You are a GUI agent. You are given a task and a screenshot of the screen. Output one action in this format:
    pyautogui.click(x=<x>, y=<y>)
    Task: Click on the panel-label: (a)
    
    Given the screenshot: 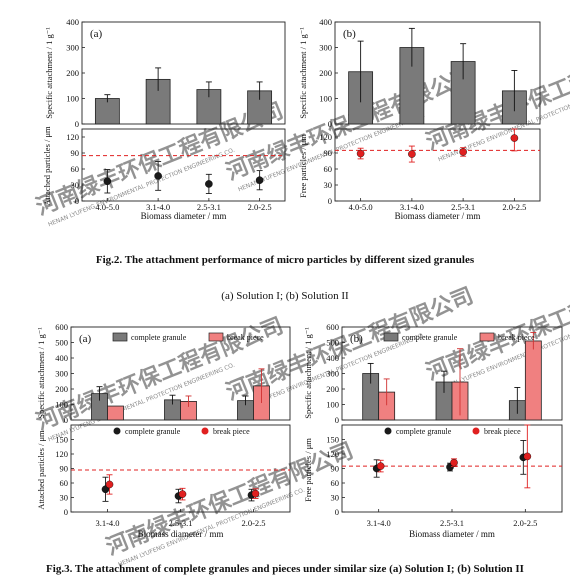 What is the action you would take?
    pyautogui.click(x=85, y=339)
    